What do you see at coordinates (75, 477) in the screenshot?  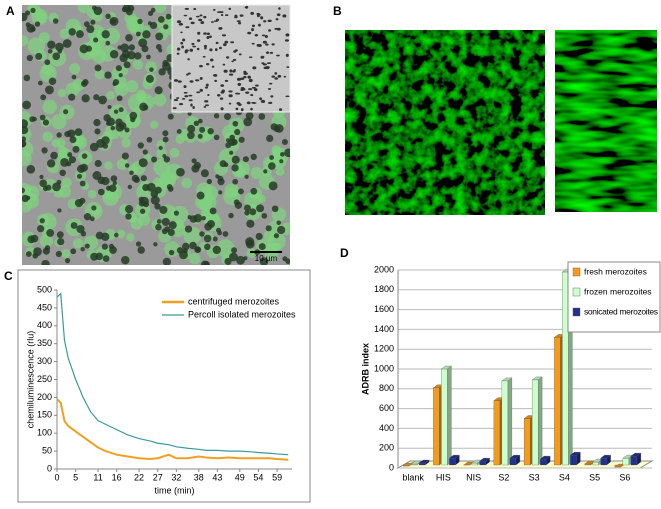 I see `x-tick-label: 5` at bounding box center [75, 477].